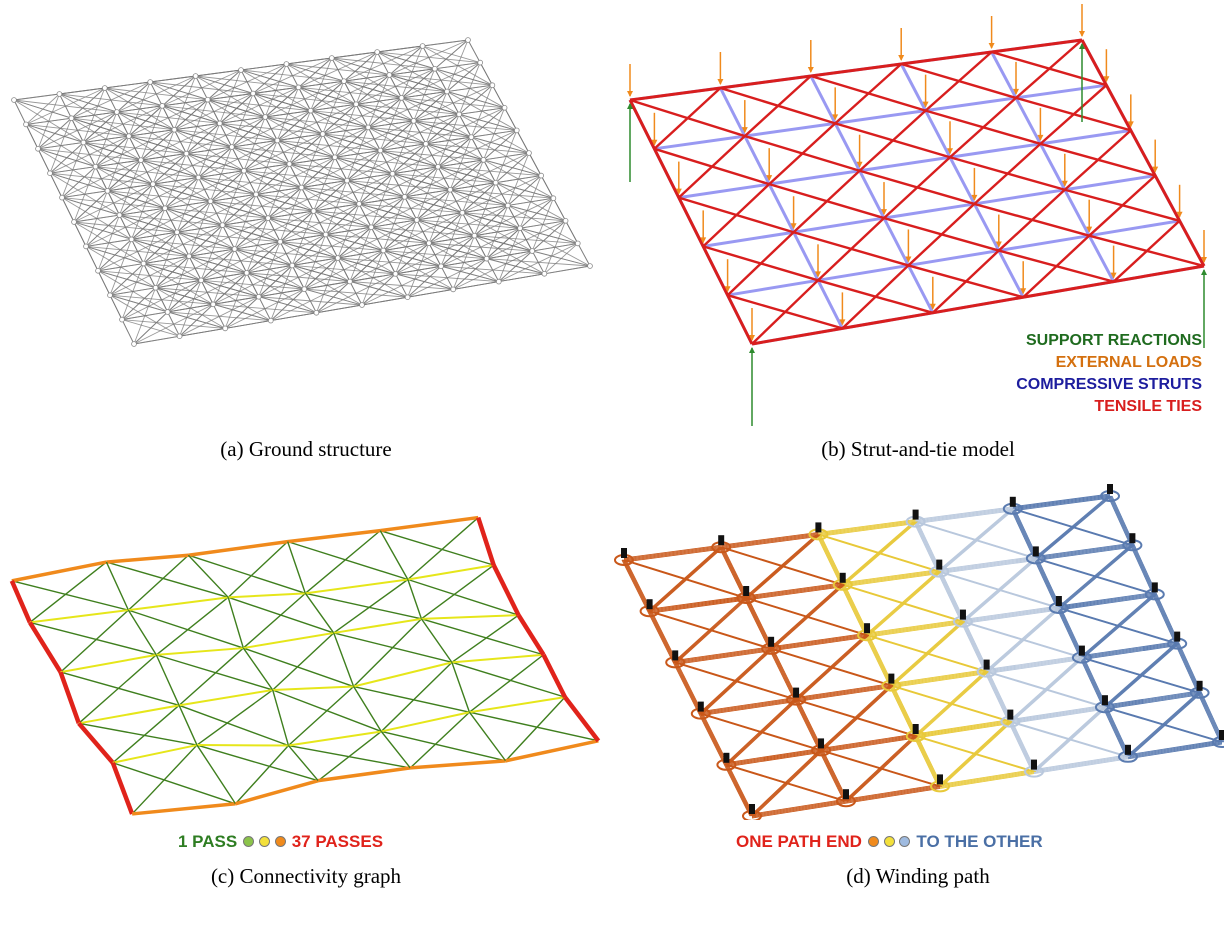  Describe the element at coordinates (306, 876) in the screenshot. I see `caption-connectivity-graph: (c) Connectivity graph` at that location.